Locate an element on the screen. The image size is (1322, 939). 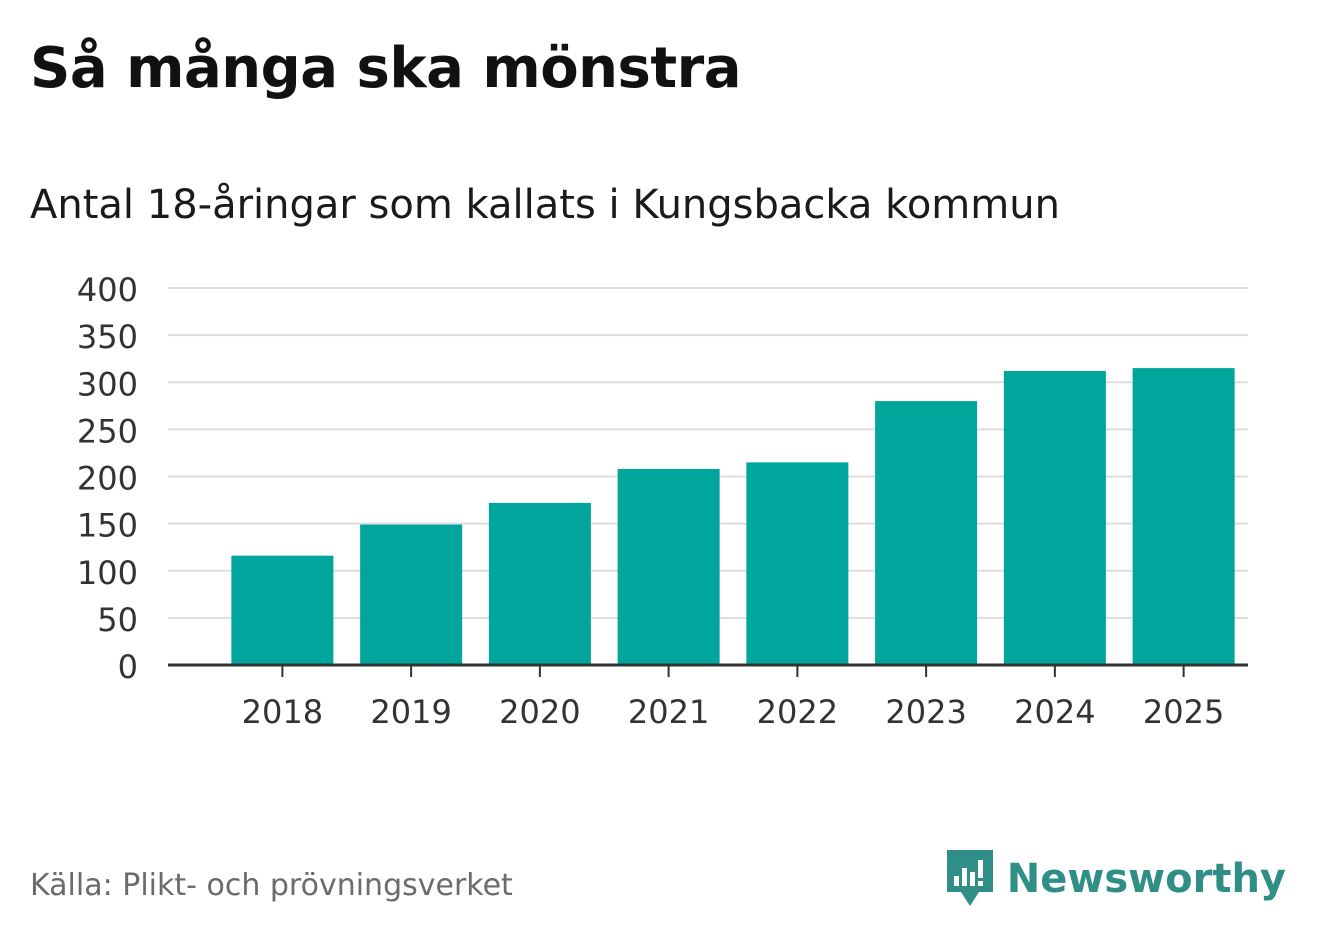
bar-2022 is located at coordinates (797, 563).